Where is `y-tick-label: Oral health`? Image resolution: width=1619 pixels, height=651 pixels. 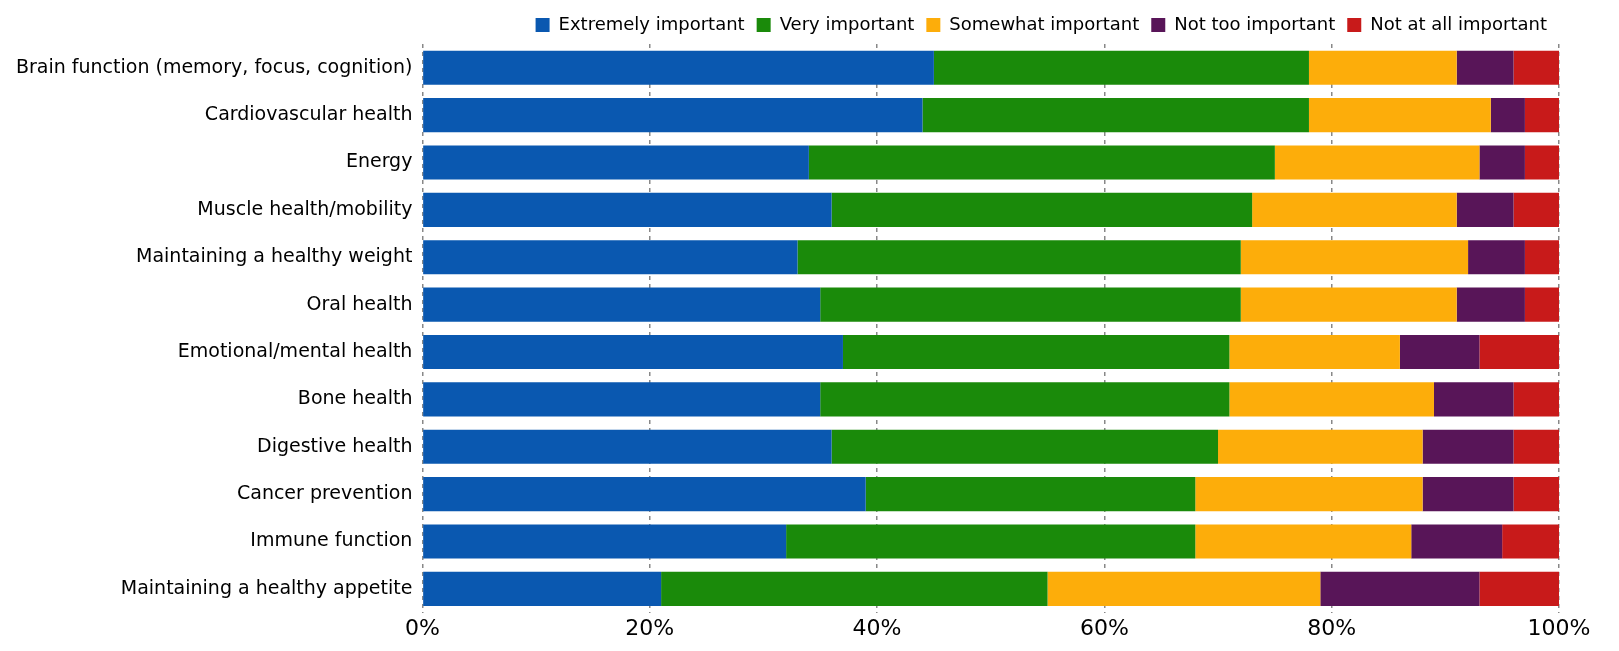
y-tick-label: Oral health is located at coordinates (359, 302).